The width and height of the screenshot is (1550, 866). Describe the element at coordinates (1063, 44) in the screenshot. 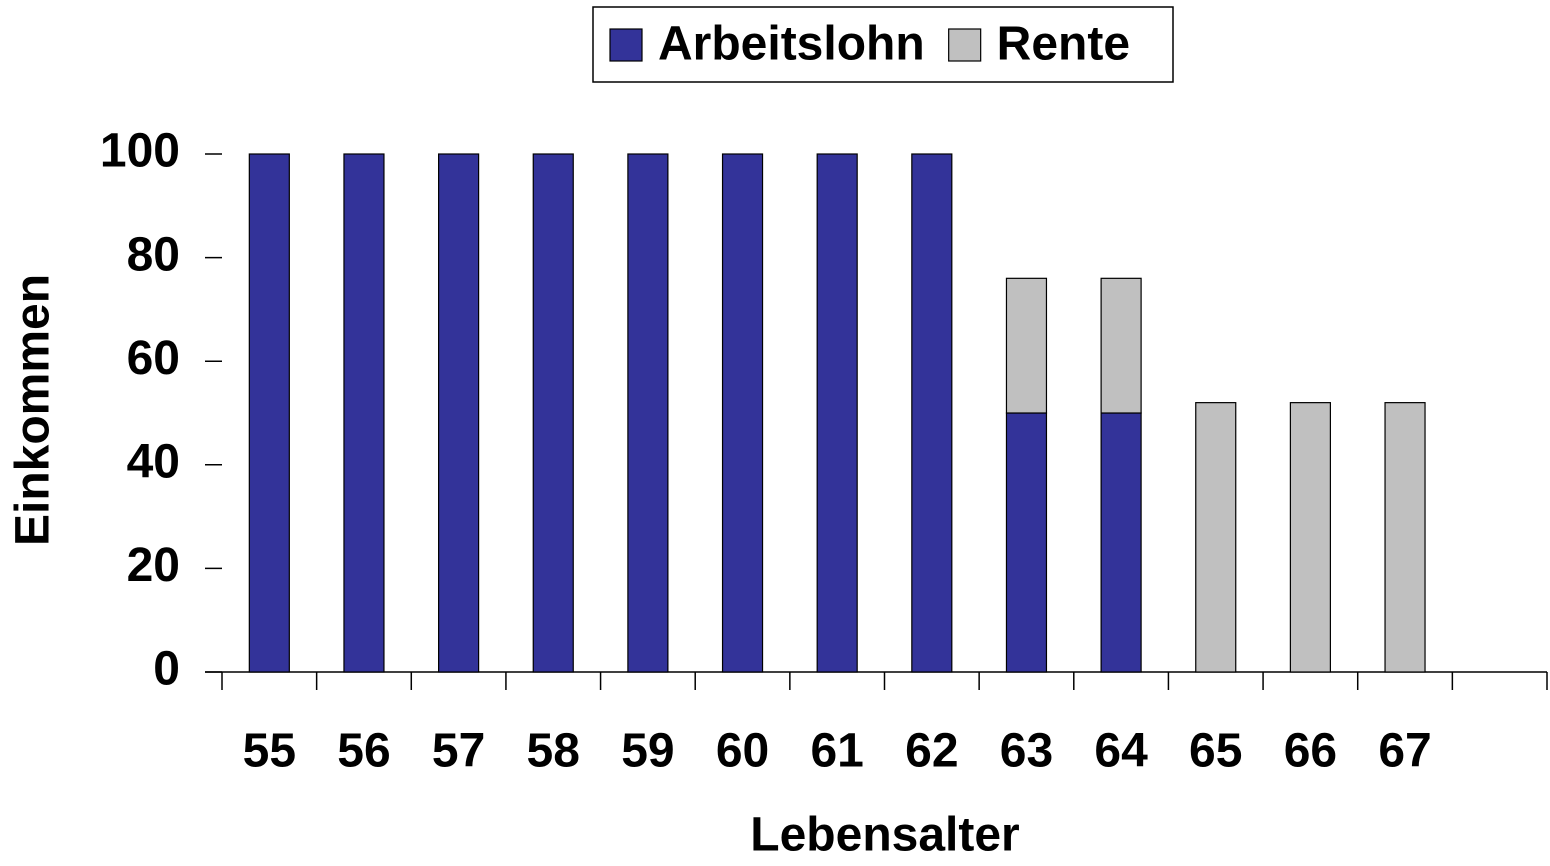

I see `legend-label: Rente` at that location.